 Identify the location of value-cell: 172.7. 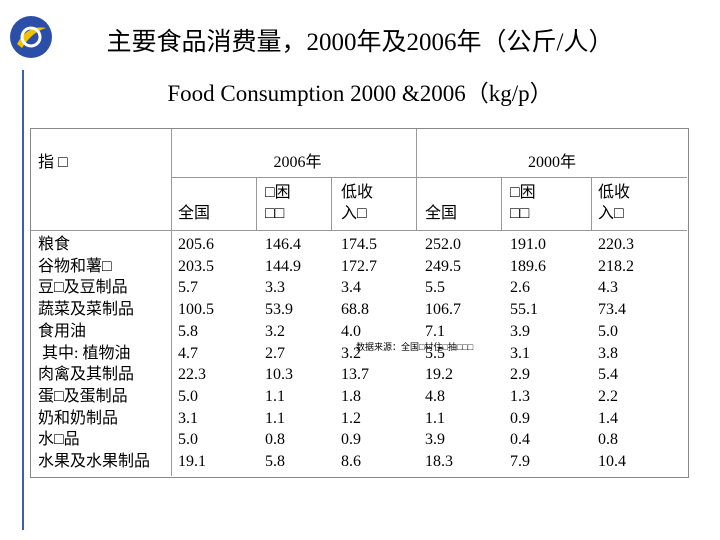
(359, 266).